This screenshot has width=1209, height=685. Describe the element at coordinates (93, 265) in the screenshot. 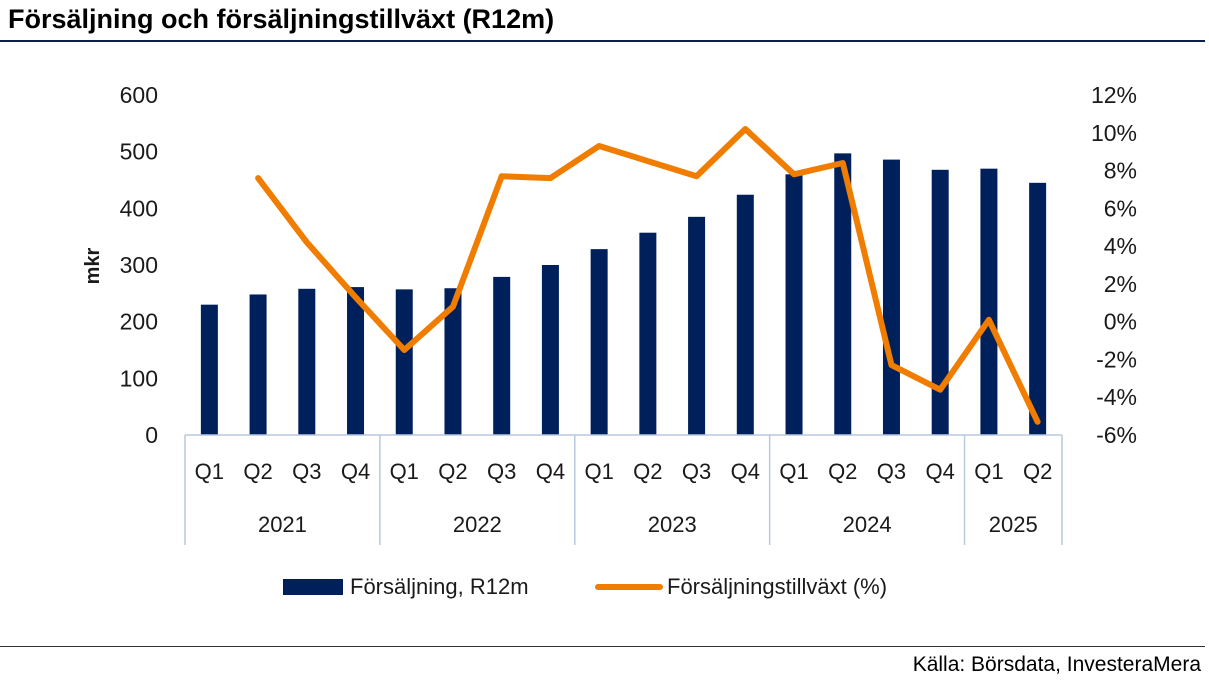

I see `y-axis-label: mkr` at that location.